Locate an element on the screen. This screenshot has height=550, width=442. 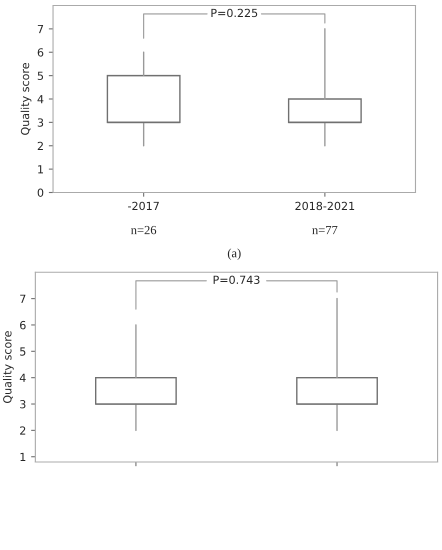
x-tick-label: 2018-2021 is located at coordinates (324, 206).